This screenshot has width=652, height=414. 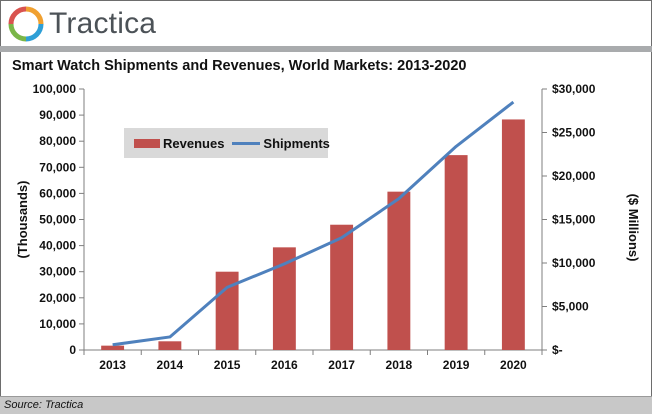 I want to click on y-tick-label: 60,000, so click(x=57, y=193).